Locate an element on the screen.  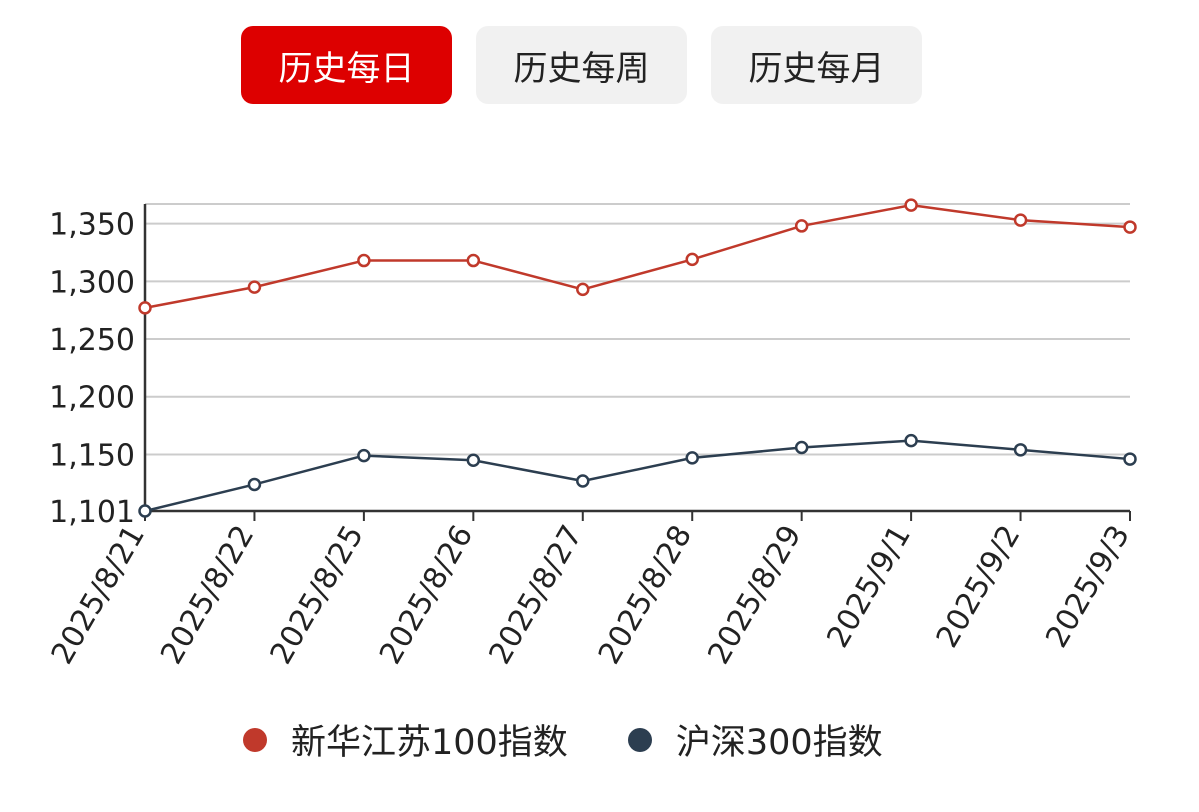
x-tick-label: 2025/8/21 is located at coordinates (98, 595).